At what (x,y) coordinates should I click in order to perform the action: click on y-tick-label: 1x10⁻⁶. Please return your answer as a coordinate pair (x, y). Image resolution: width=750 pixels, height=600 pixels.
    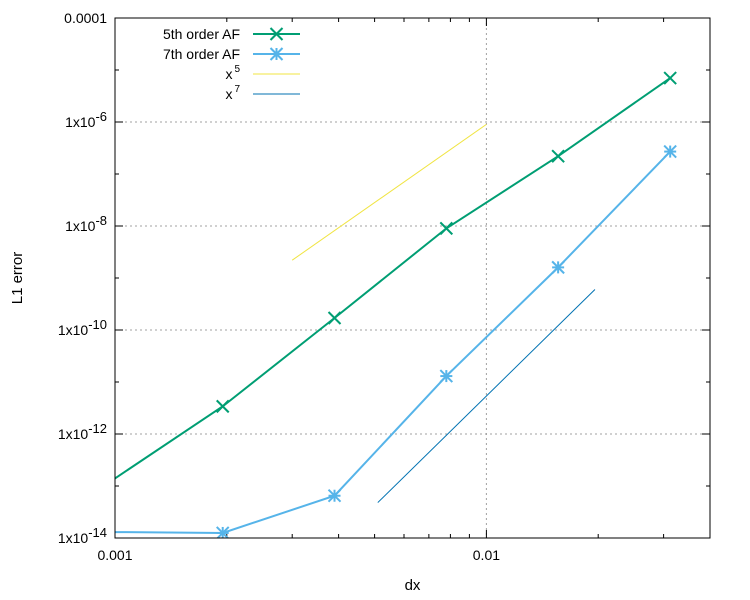
    Looking at the image, I should click on (86, 119).